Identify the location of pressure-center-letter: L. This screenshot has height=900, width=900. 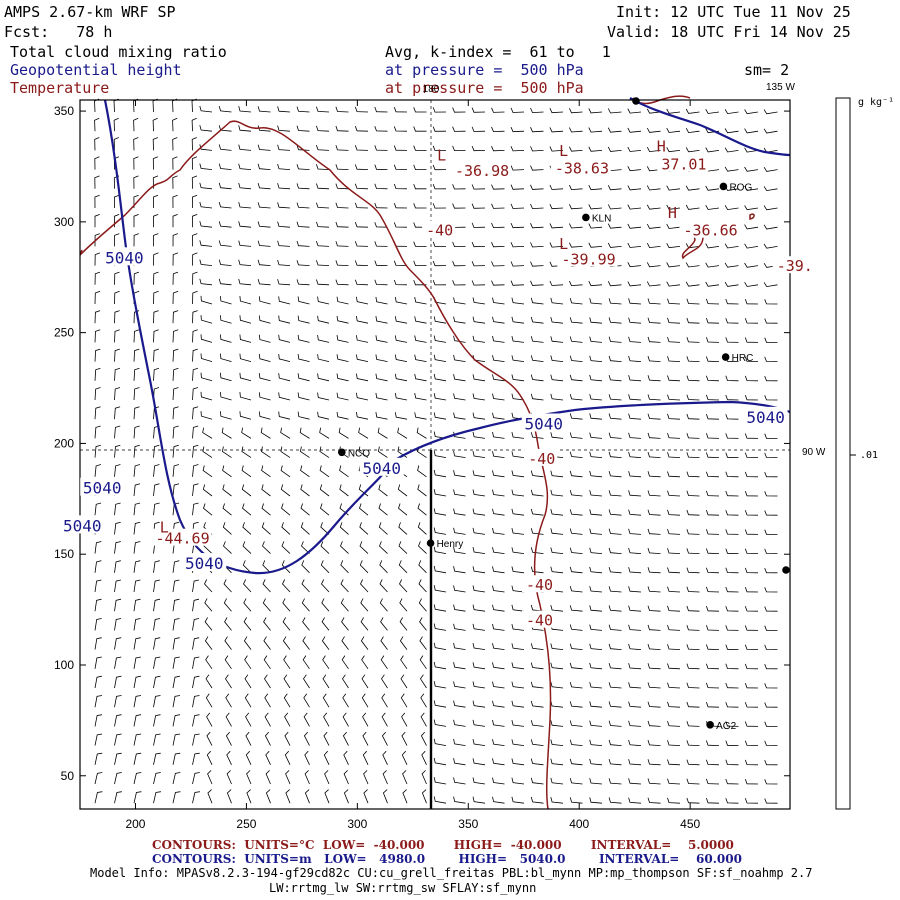
(164, 528).